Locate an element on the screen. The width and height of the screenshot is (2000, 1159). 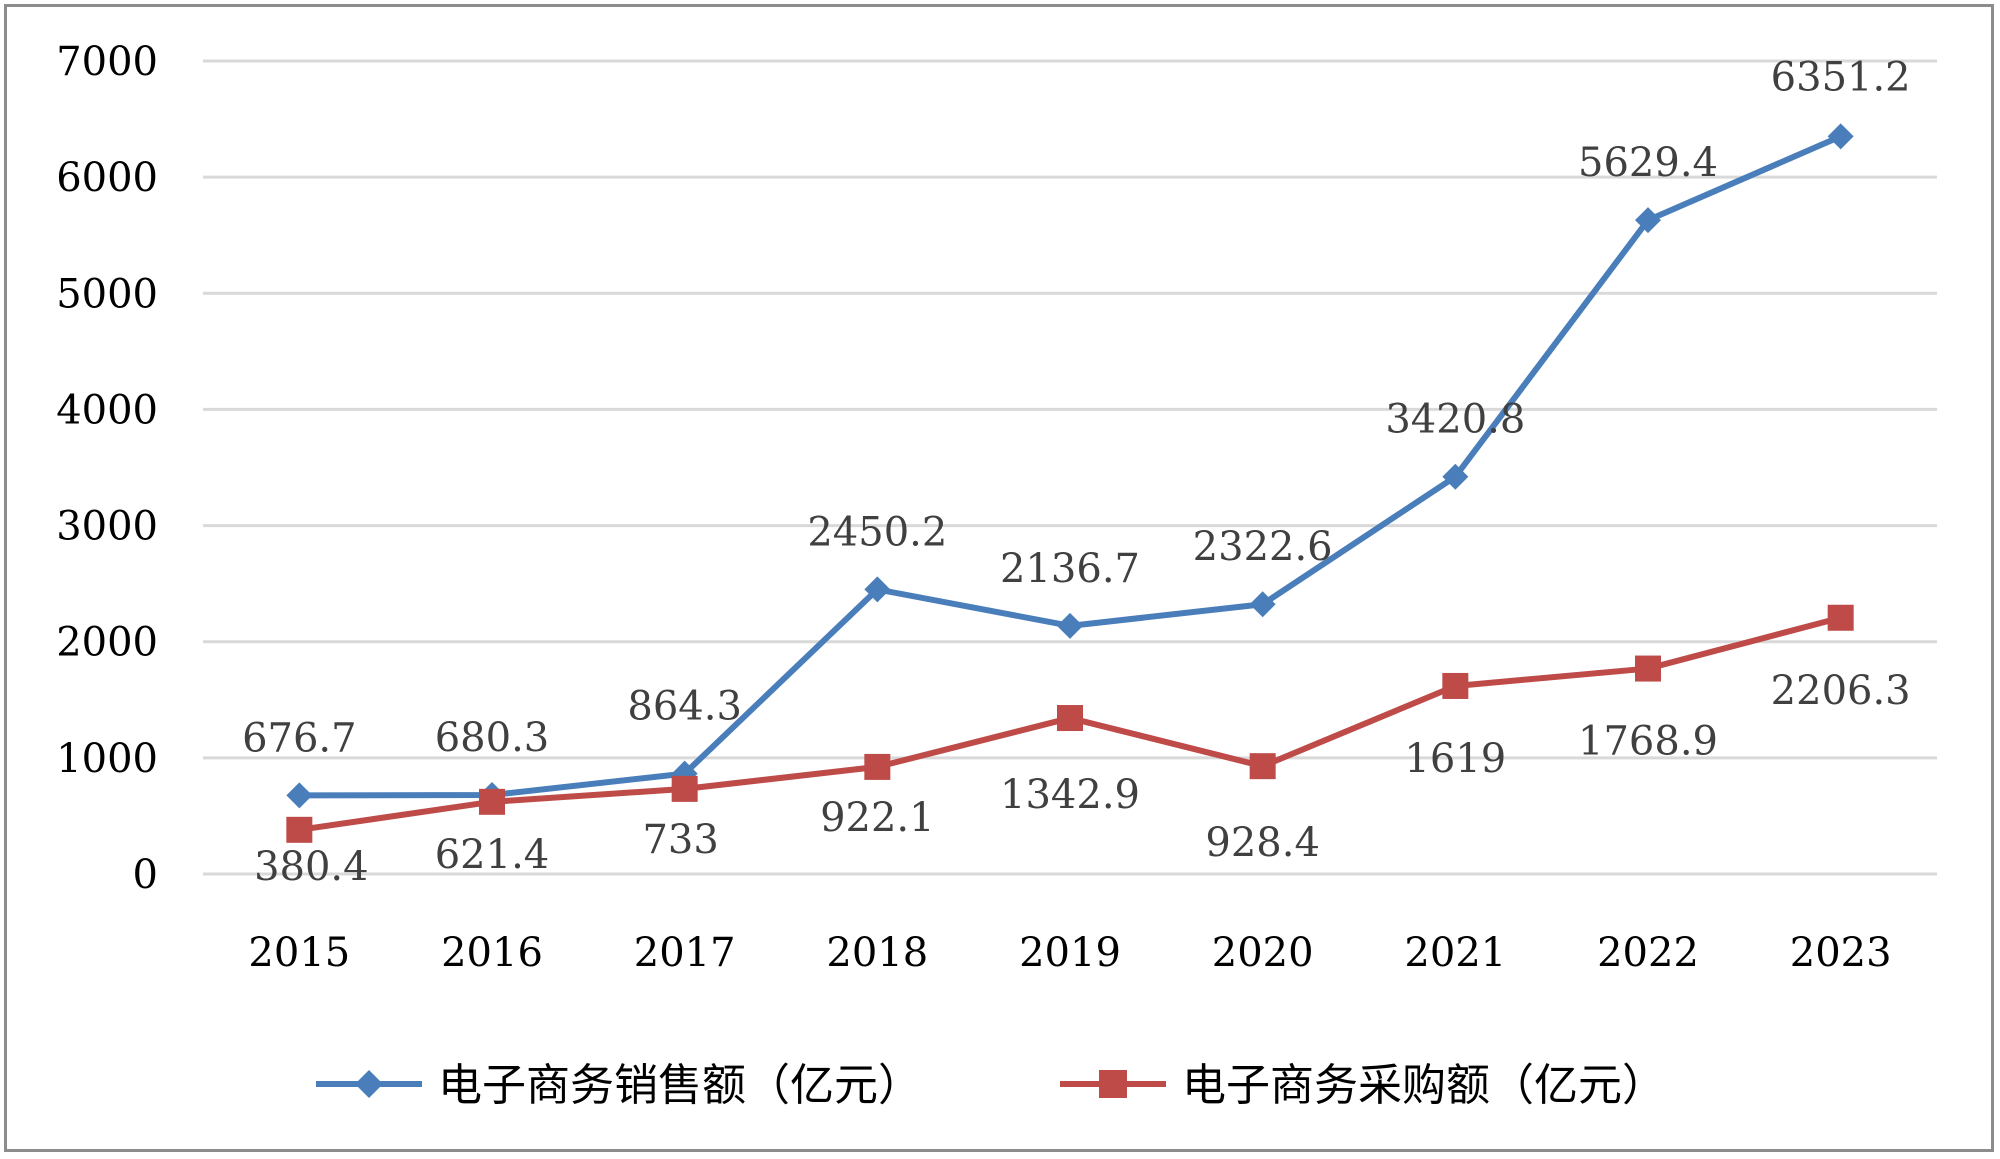
data-label: 922.1 is located at coordinates (877, 818).